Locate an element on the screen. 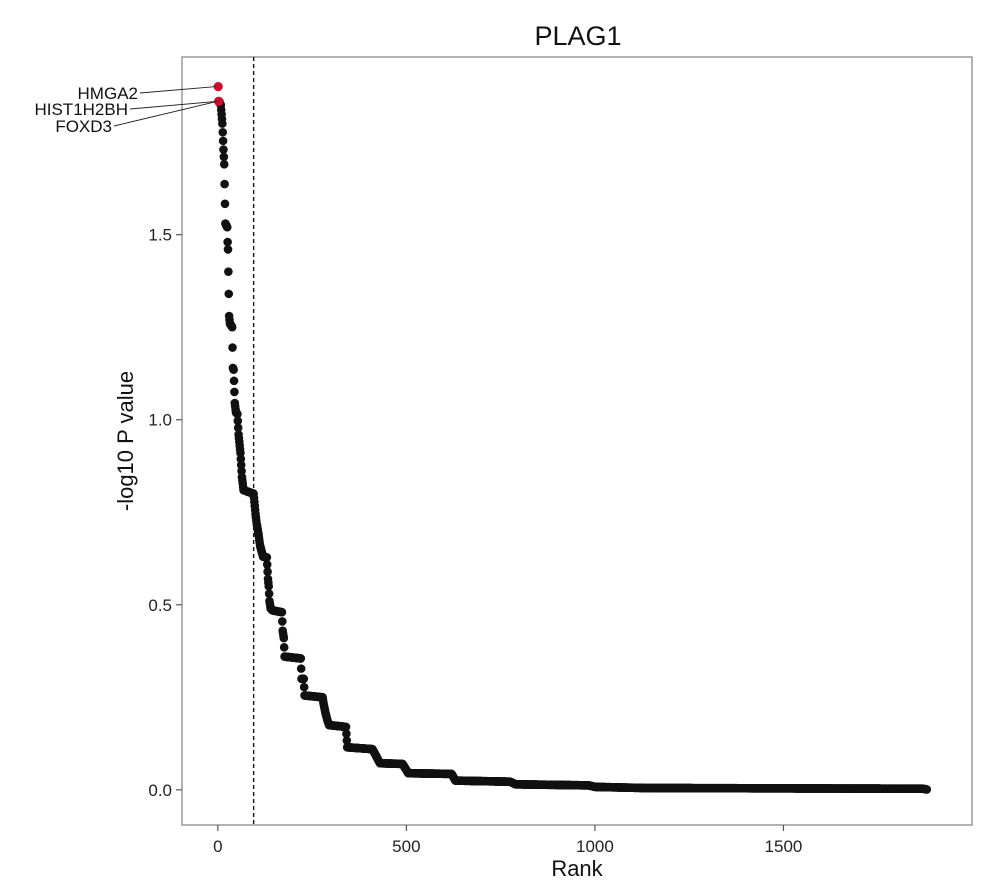  x-tick-label: 1000 is located at coordinates (595, 846).